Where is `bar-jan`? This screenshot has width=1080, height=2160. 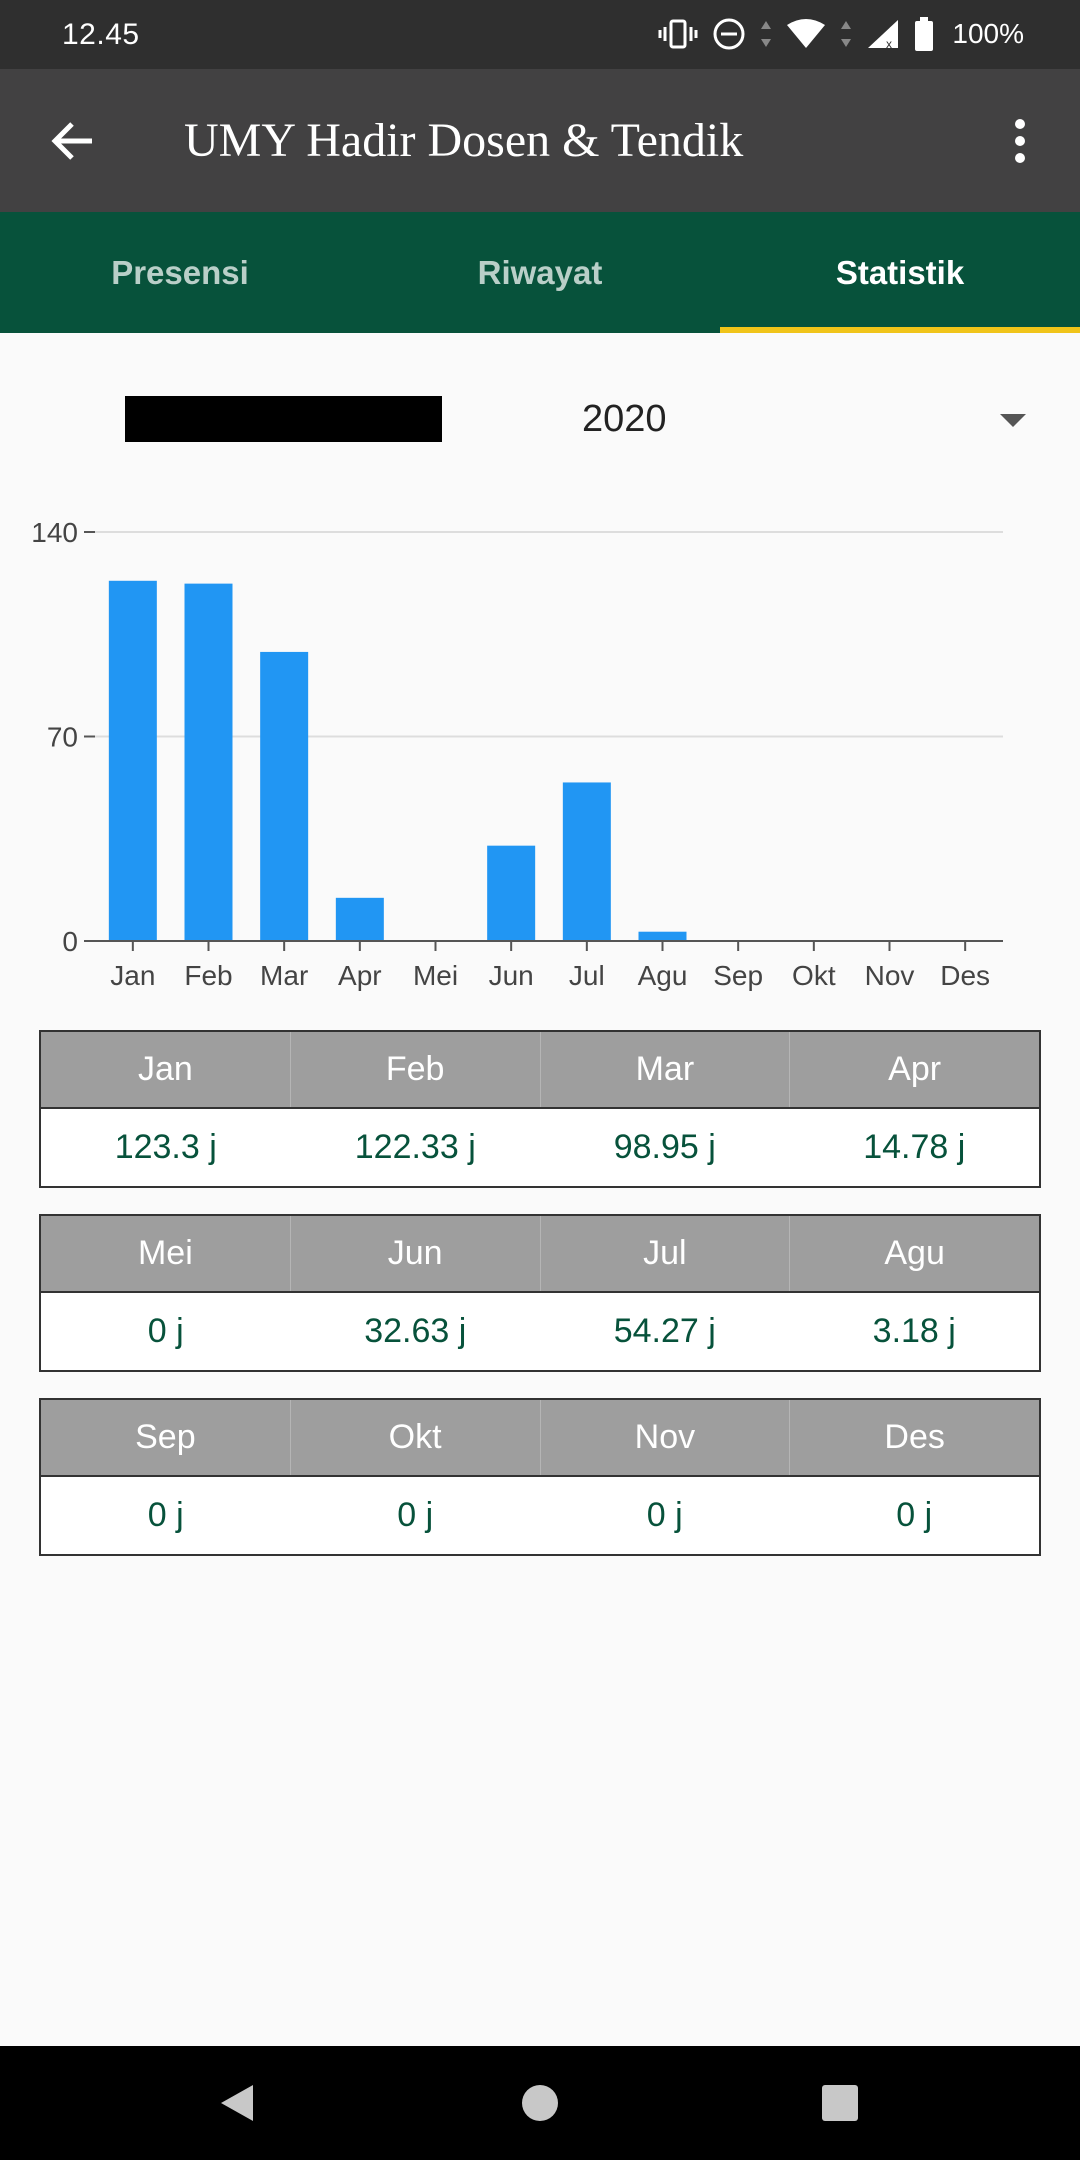 bar-jan is located at coordinates (132, 760).